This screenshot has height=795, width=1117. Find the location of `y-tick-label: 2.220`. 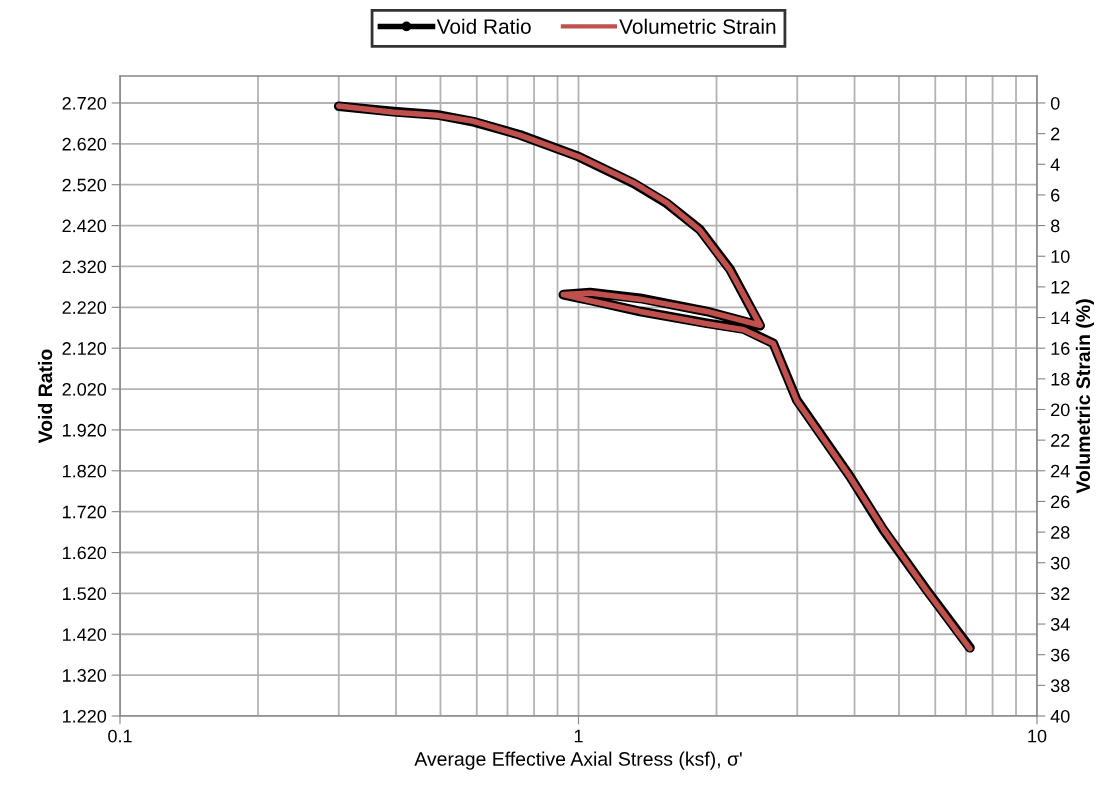

y-tick-label: 2.220 is located at coordinates (84, 308).